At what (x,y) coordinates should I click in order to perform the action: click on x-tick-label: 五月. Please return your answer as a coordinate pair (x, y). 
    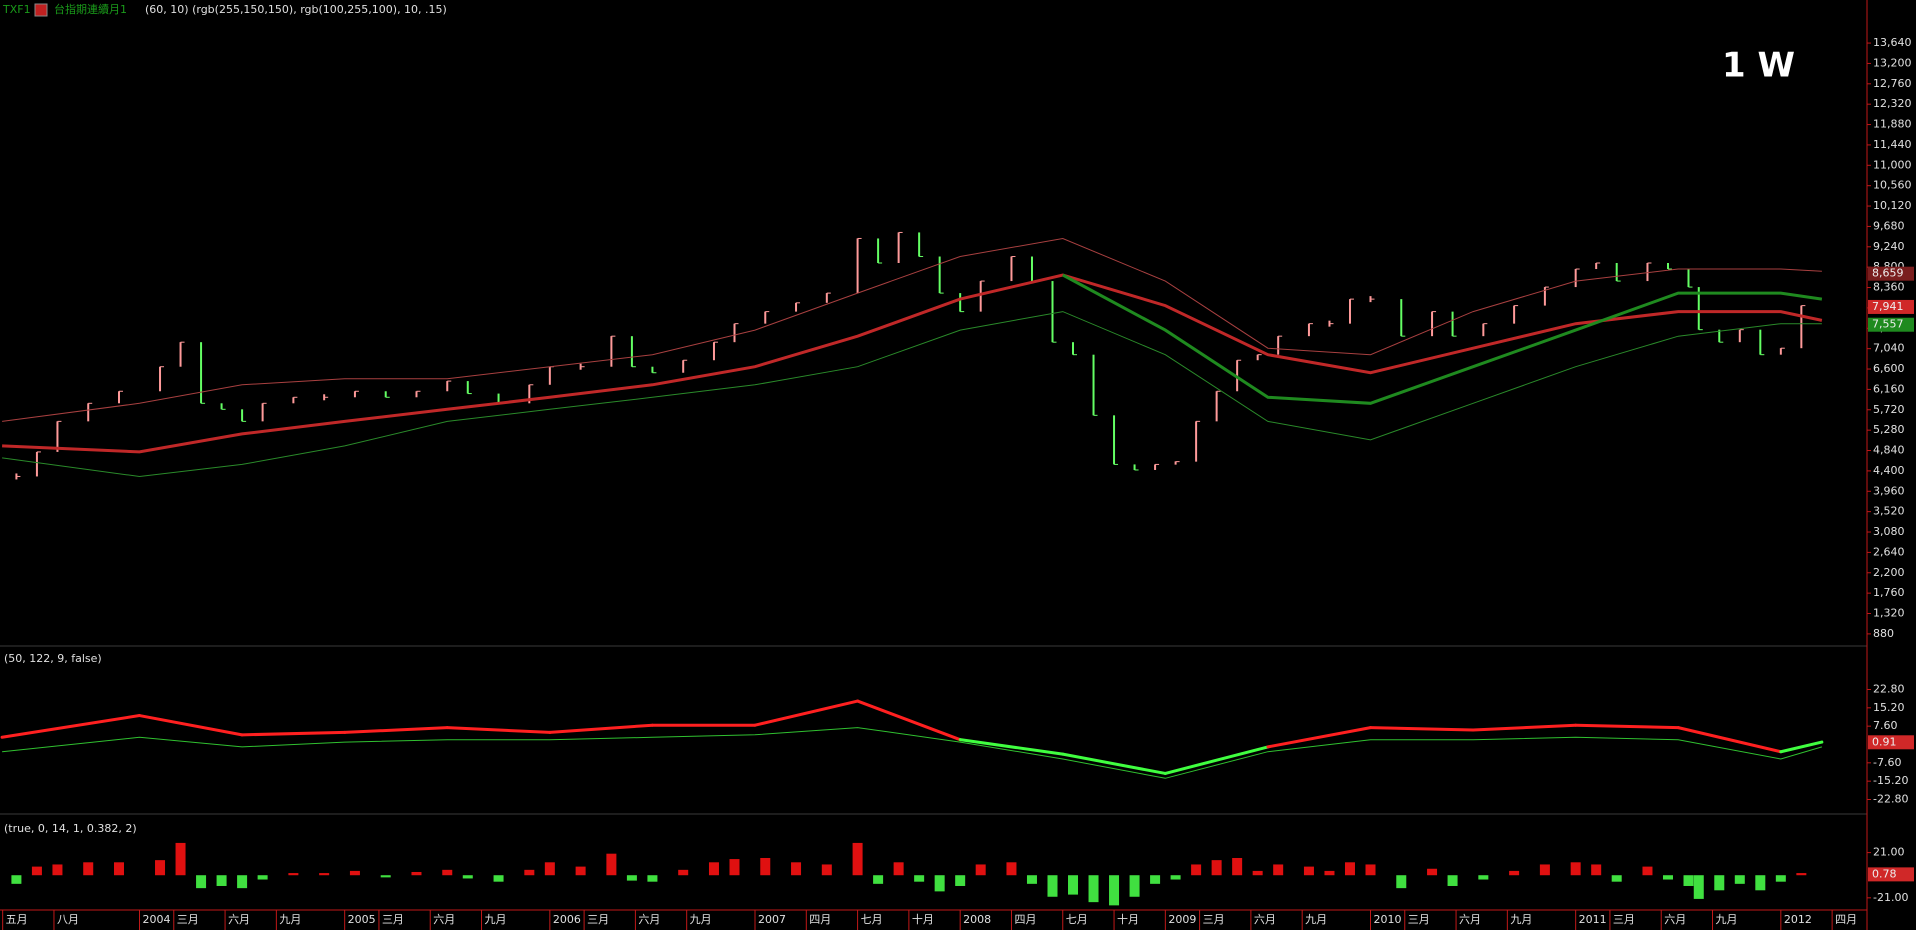
    Looking at the image, I should click on (17, 919).